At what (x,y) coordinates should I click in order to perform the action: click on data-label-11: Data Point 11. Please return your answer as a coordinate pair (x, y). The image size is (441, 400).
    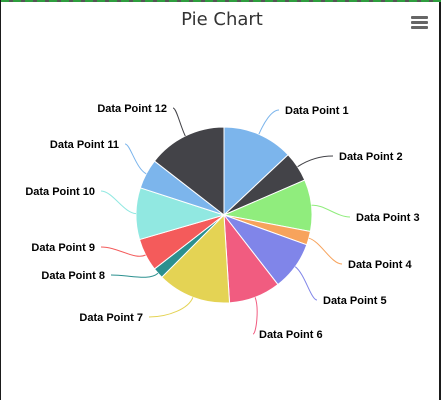
    Looking at the image, I should click on (84, 145).